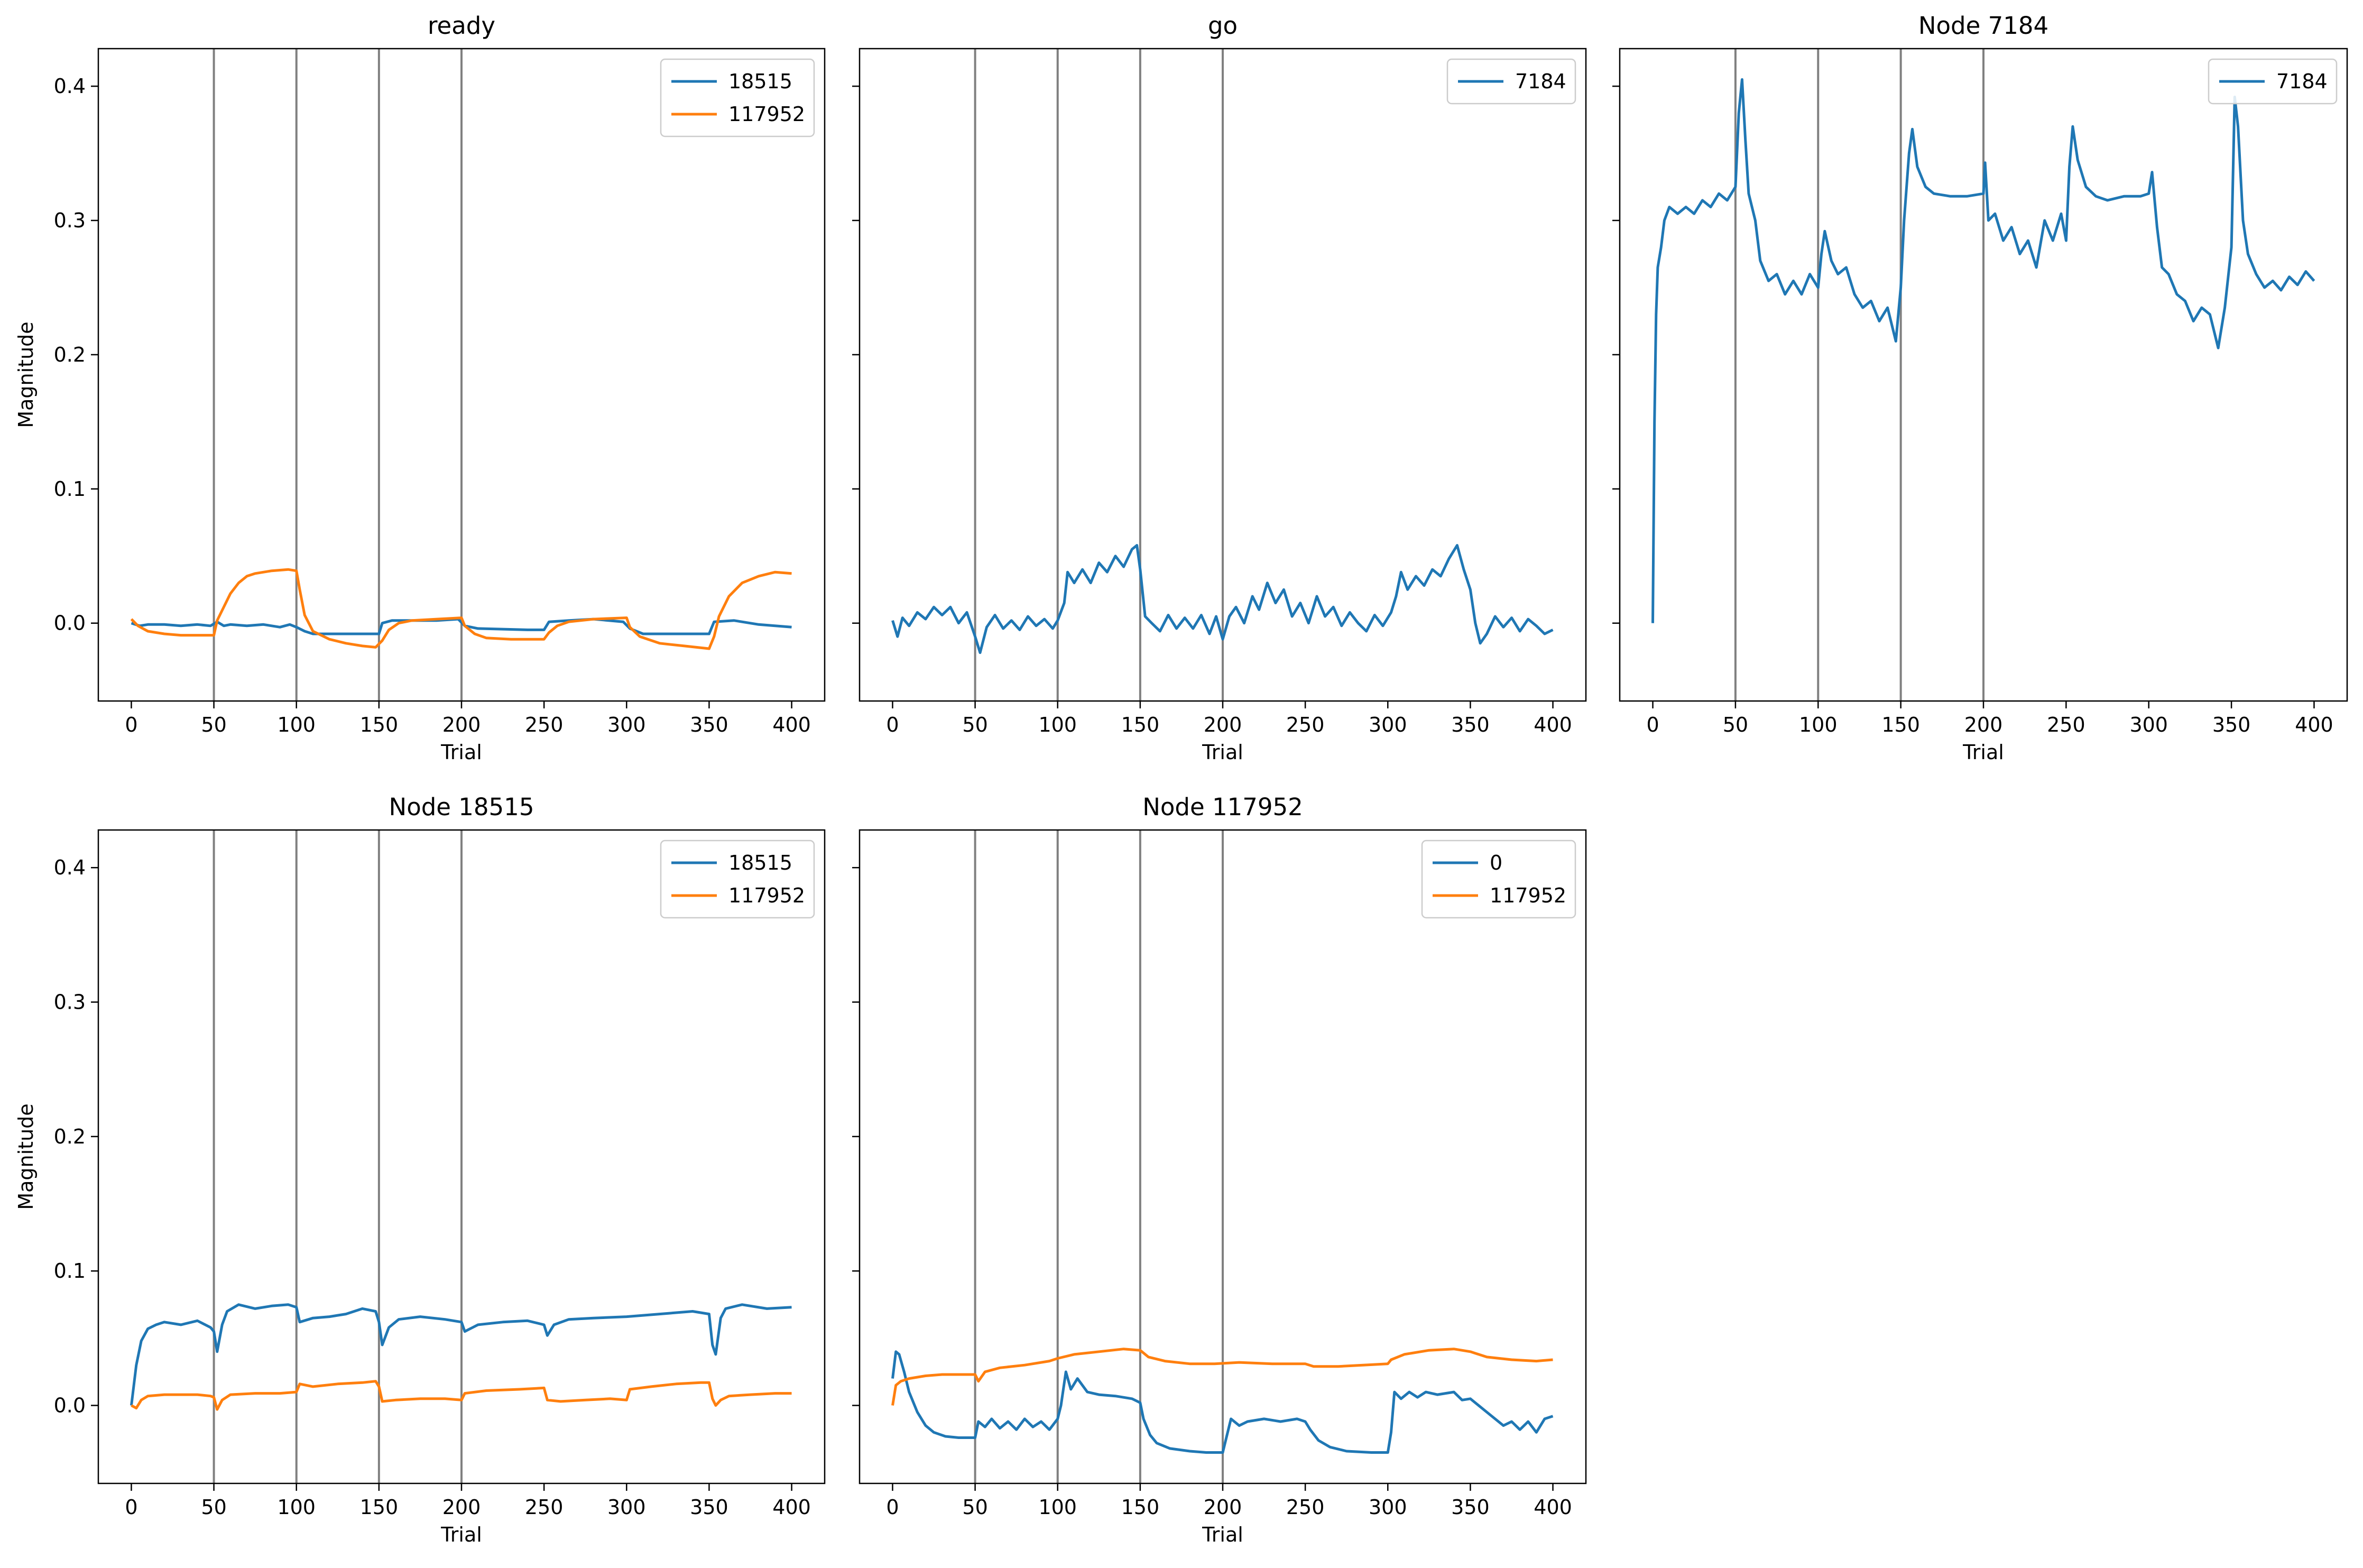  Describe the element at coordinates (1818, 724) in the screenshot. I see `chart-node-7184-xtick-label-100: 100` at that location.